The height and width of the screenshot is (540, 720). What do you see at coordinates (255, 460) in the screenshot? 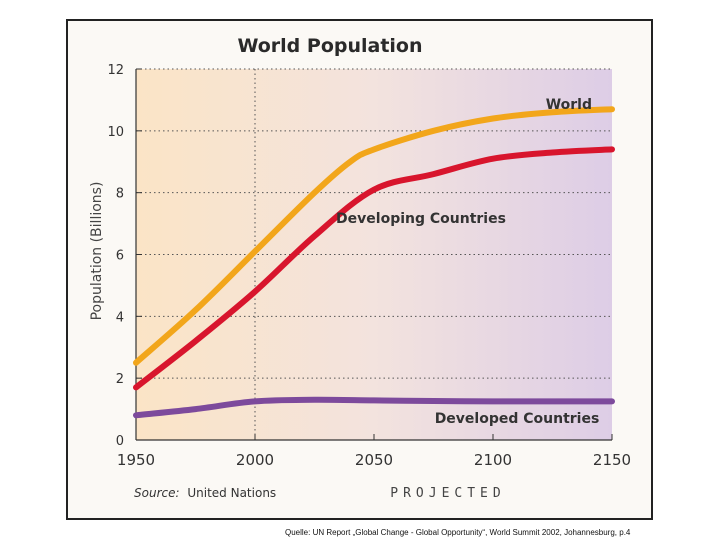
I see `x-tick-label: 2000` at bounding box center [255, 460].